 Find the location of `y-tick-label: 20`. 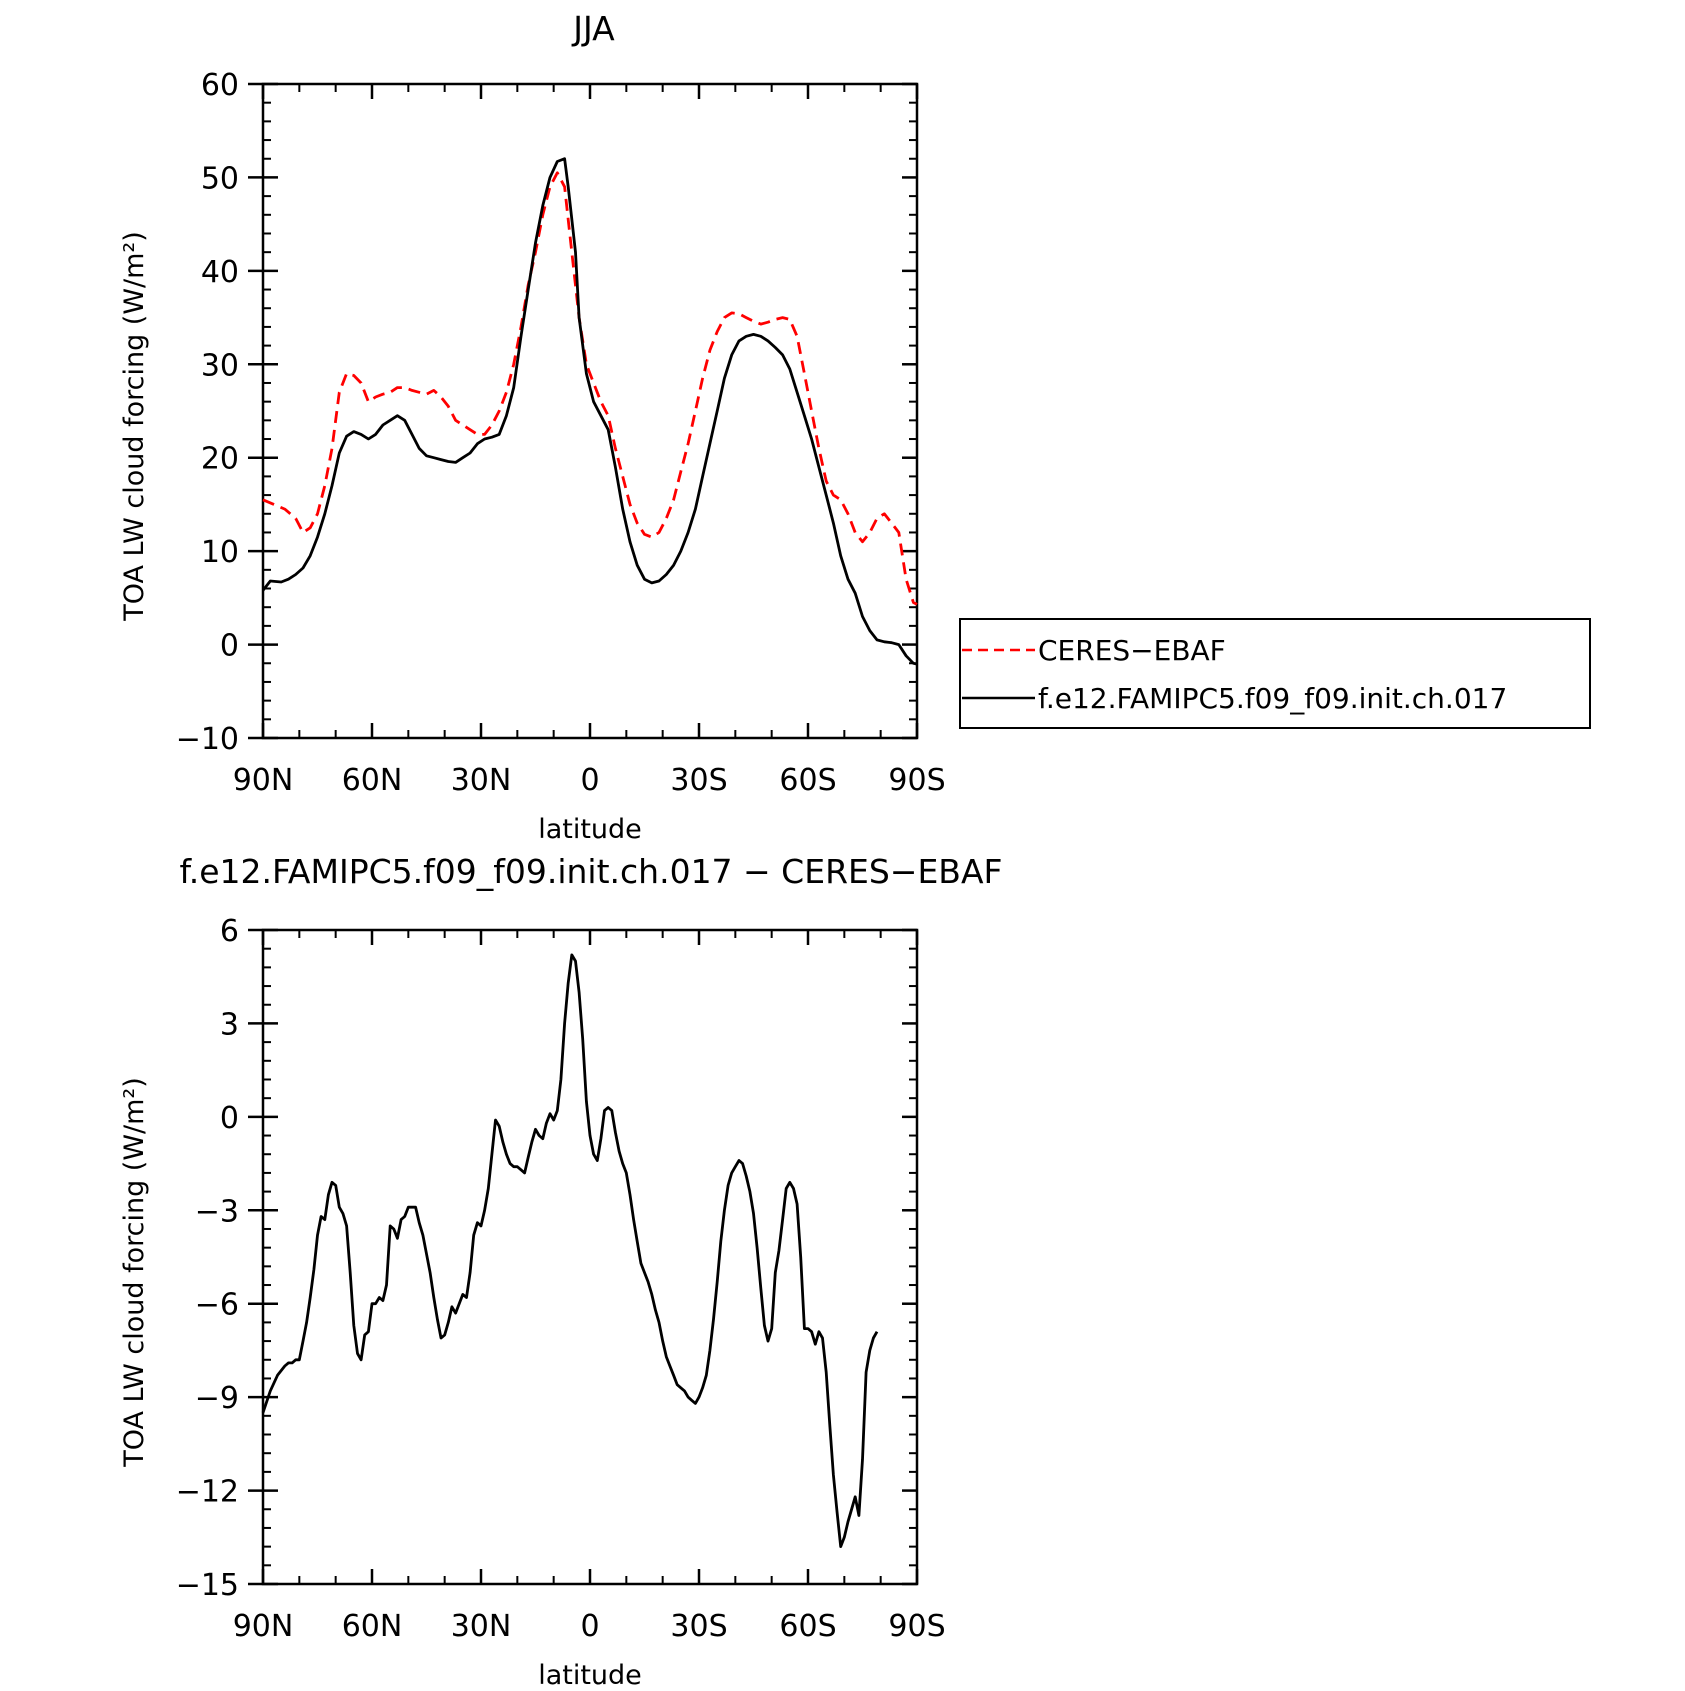

y-tick-label: 20 is located at coordinates (220, 459).